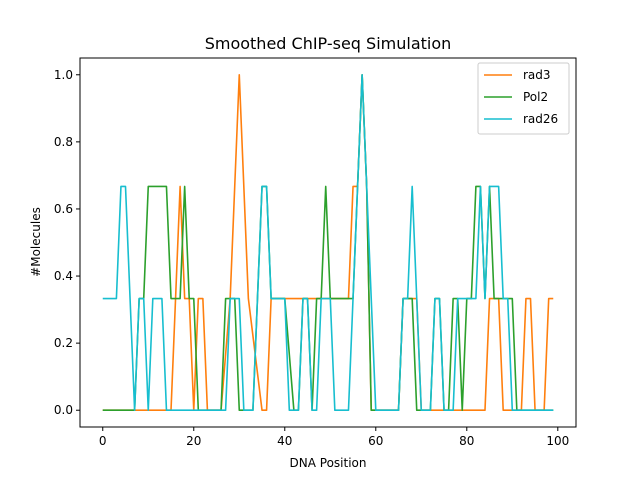 The image size is (640, 480). What do you see at coordinates (63, 343) in the screenshot?
I see `y-tick-label: 0.2` at bounding box center [63, 343].